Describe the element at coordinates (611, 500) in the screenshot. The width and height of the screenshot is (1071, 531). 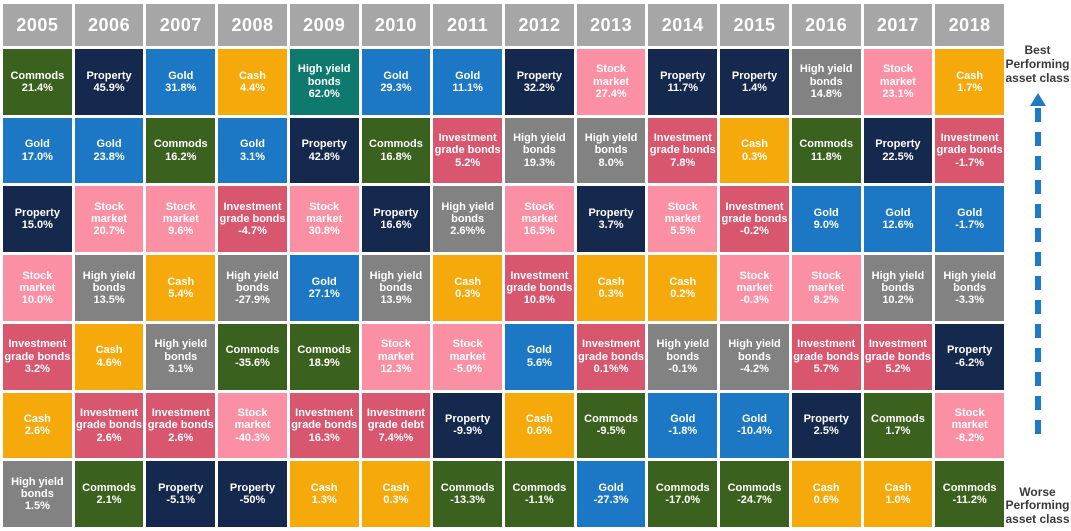
I see `asset-return-value: -27.3%` at that location.